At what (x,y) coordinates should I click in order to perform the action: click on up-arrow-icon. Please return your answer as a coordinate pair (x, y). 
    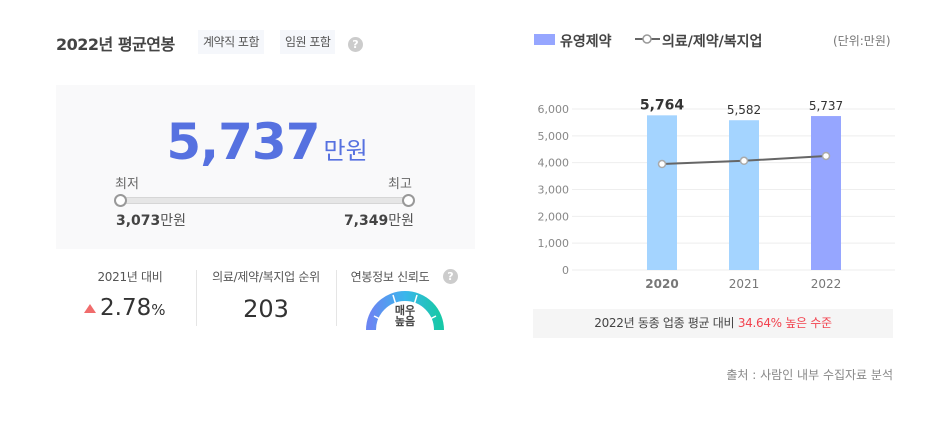
    Looking at the image, I should click on (90, 308).